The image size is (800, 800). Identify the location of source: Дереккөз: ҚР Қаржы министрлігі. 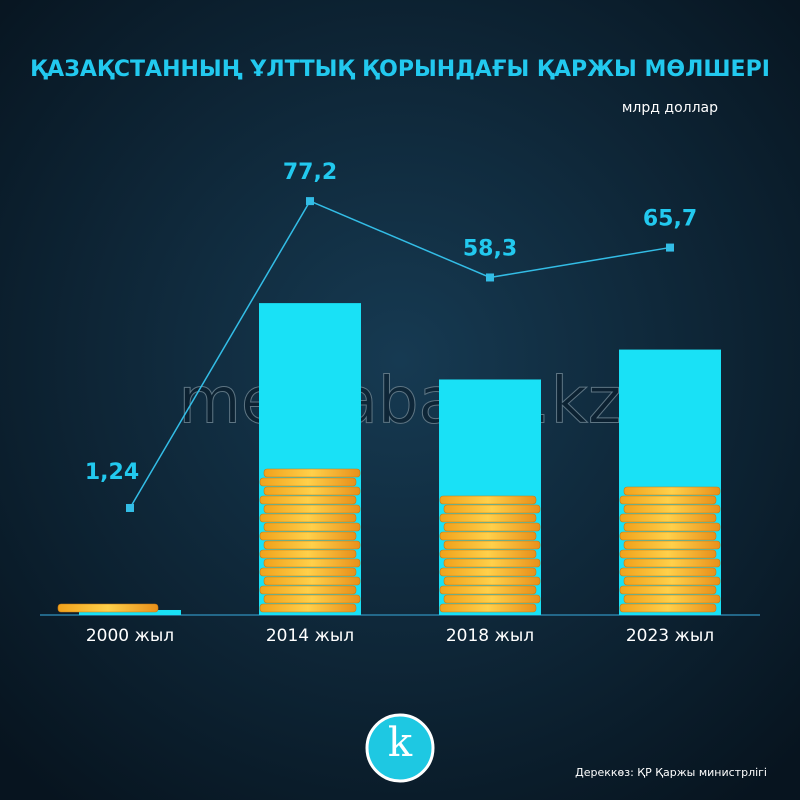
(671, 772).